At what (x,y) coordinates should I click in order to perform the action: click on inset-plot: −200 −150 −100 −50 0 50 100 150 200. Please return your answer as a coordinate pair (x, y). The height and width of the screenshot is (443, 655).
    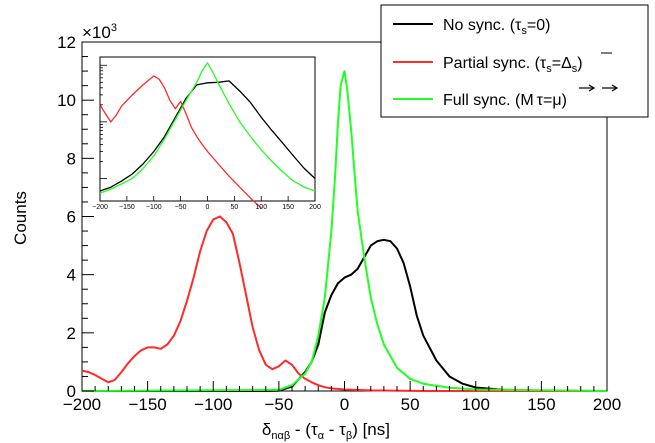
    Looking at the image, I should click on (206, 133).